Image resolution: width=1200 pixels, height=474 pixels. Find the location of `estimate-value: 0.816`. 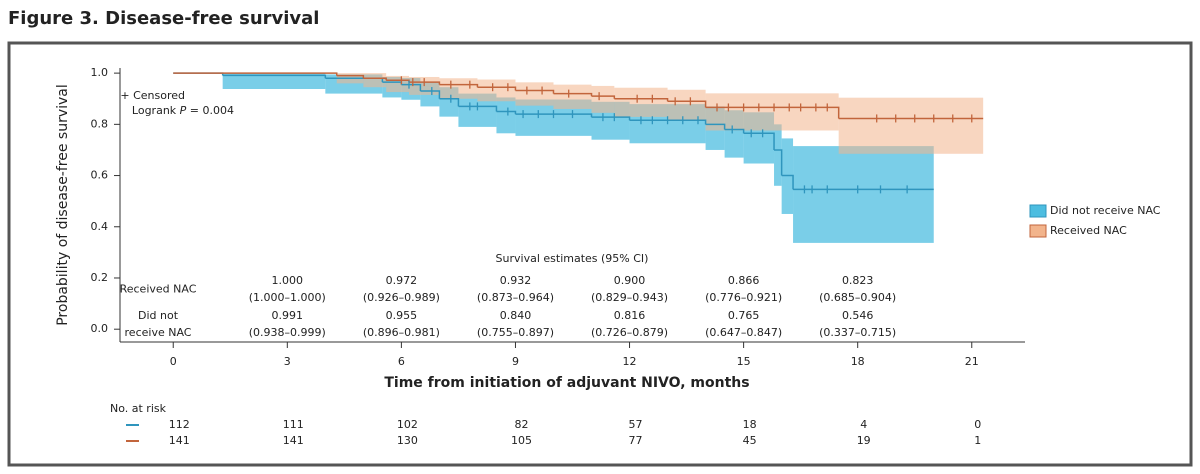

estimate-value: 0.816 is located at coordinates (630, 315).